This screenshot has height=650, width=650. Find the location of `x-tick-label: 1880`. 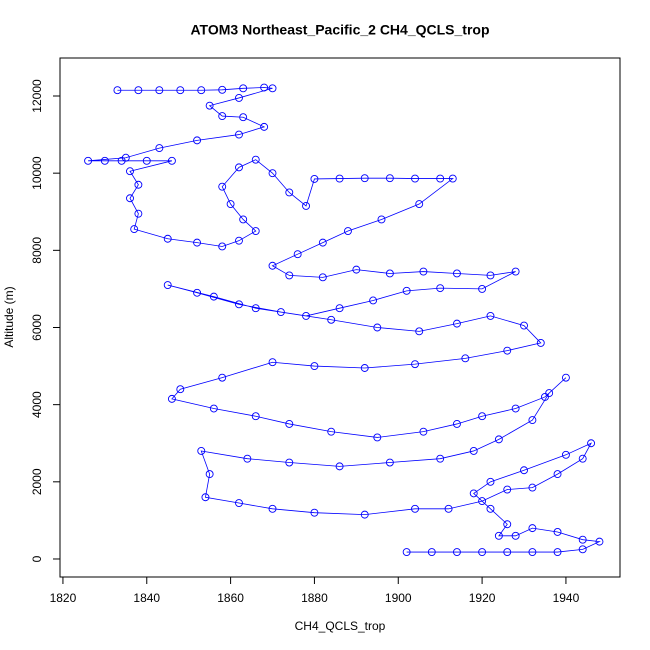

x-tick-label: 1880 is located at coordinates (314, 598).